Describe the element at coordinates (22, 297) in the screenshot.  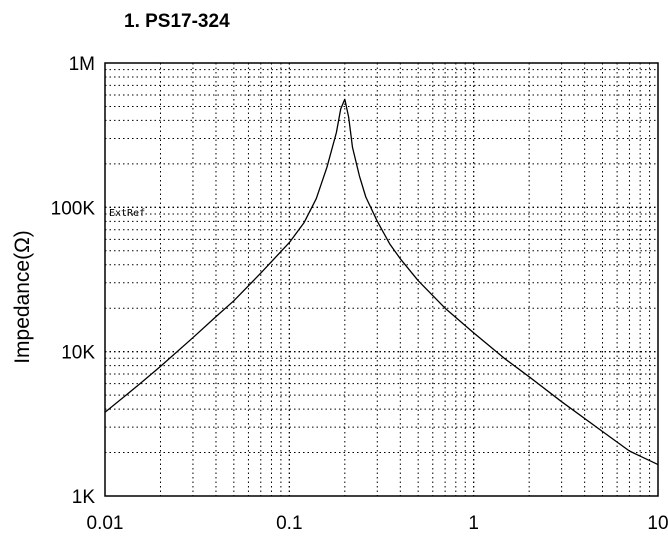
I see `y-axis-label: Impedance(Ω)` at that location.